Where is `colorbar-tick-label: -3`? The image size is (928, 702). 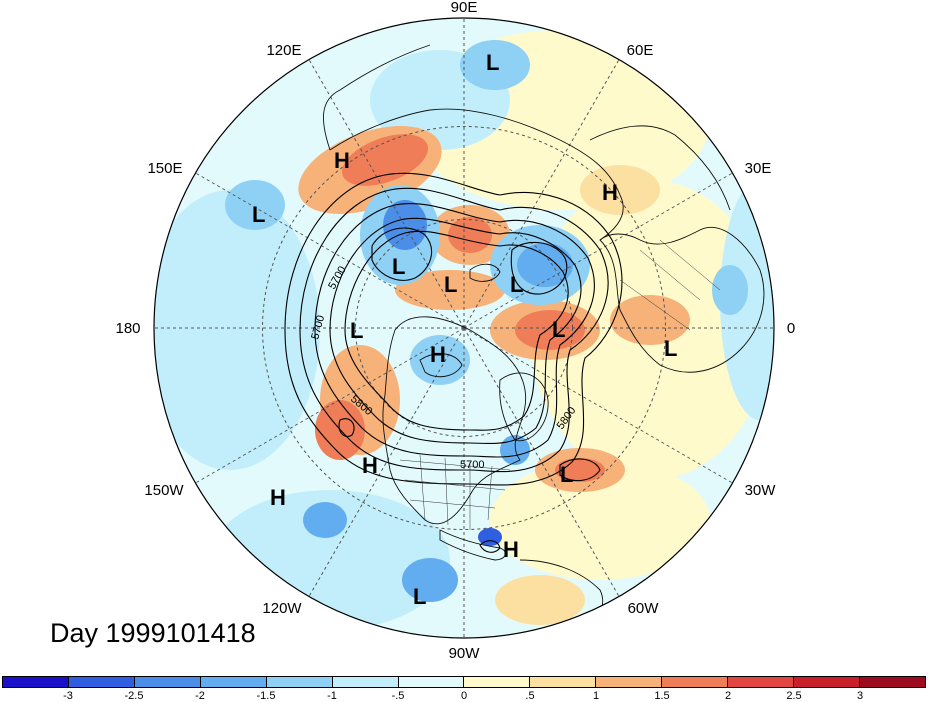
colorbar-tick-label: -3 is located at coordinates (68, 696).